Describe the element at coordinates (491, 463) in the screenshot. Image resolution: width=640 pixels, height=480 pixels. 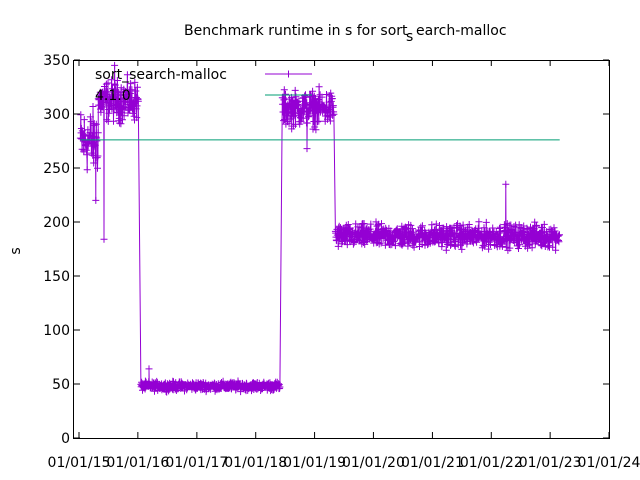
I see `x-tick-label: 01/01/22` at that location.